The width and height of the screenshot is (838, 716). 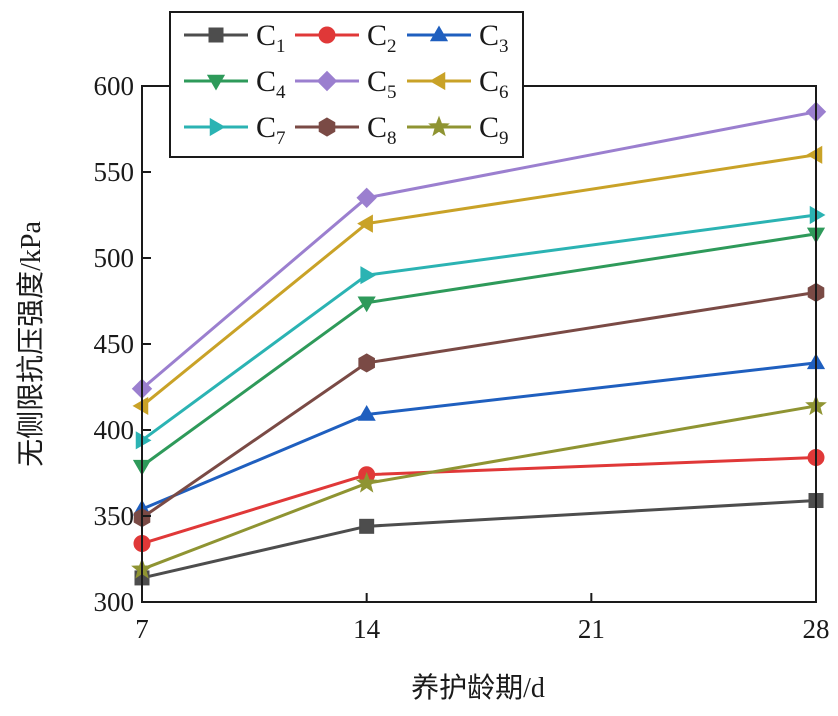 I want to click on y-tick-label: 600, so click(x=114, y=86).